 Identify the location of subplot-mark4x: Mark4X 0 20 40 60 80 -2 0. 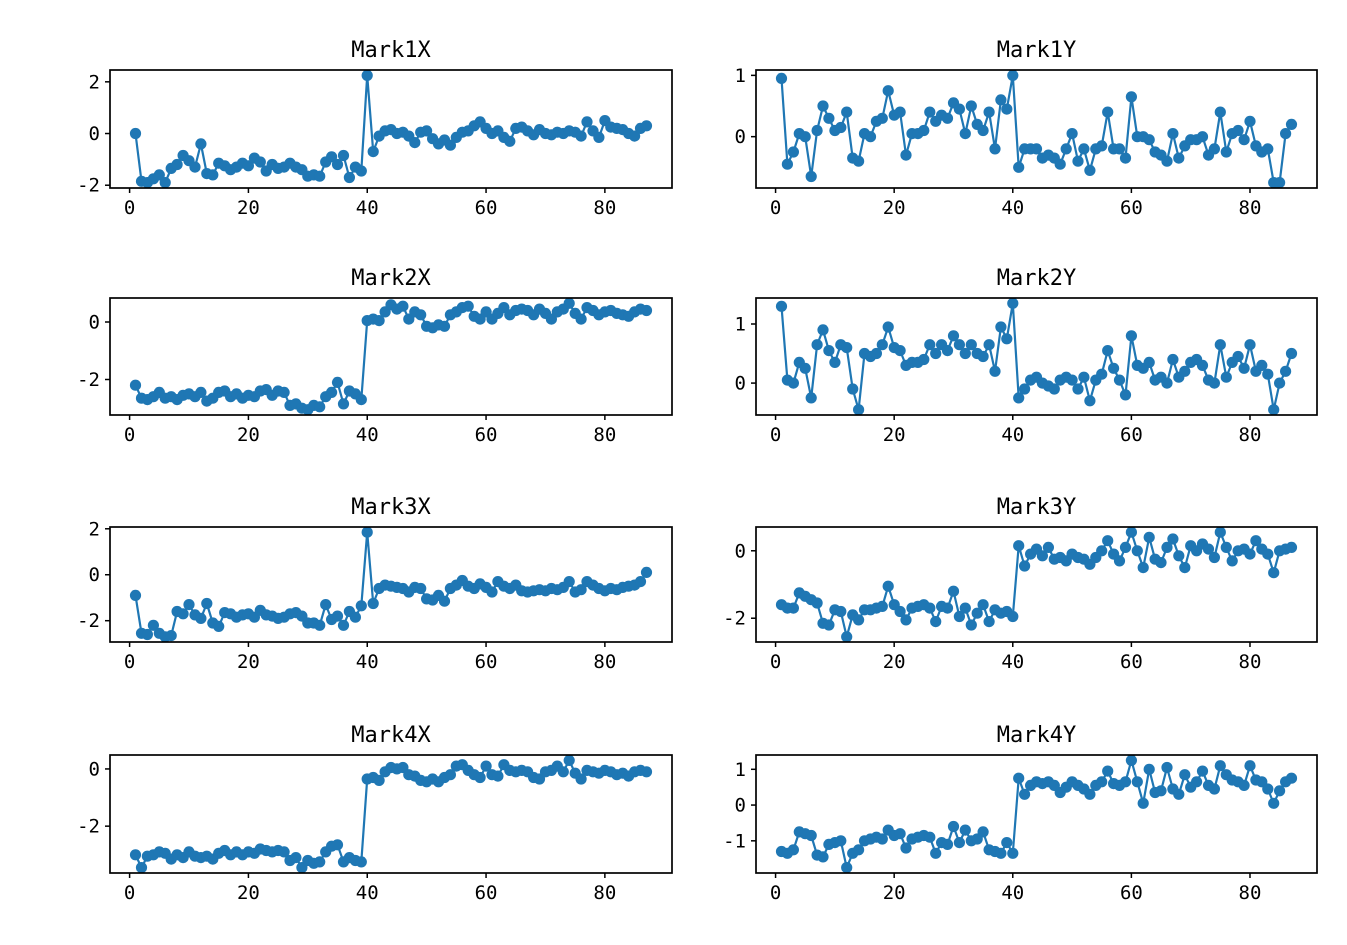
(375, 813).